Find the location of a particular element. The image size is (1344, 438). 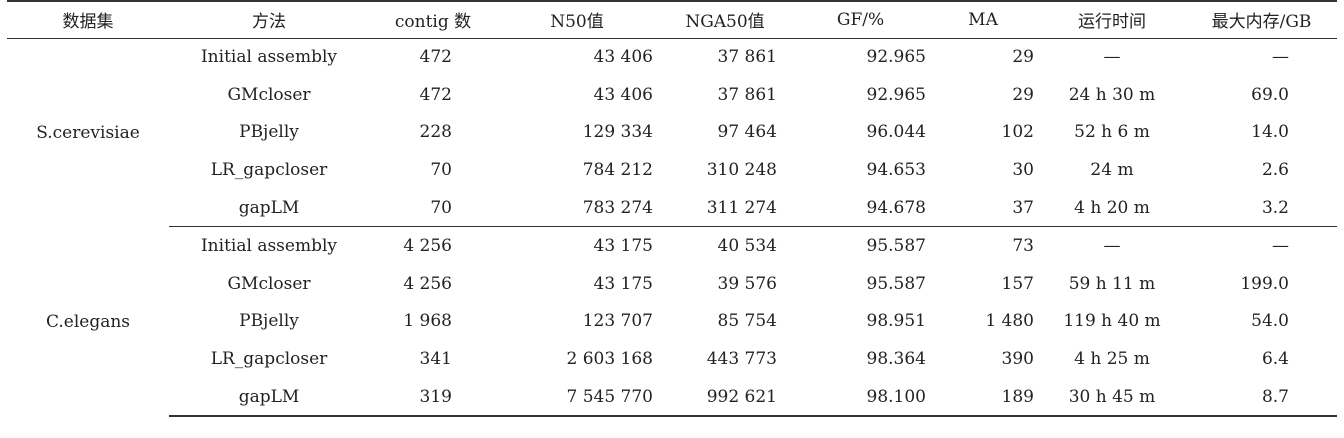

memory-cell: 69.0 is located at coordinates (1270, 94).